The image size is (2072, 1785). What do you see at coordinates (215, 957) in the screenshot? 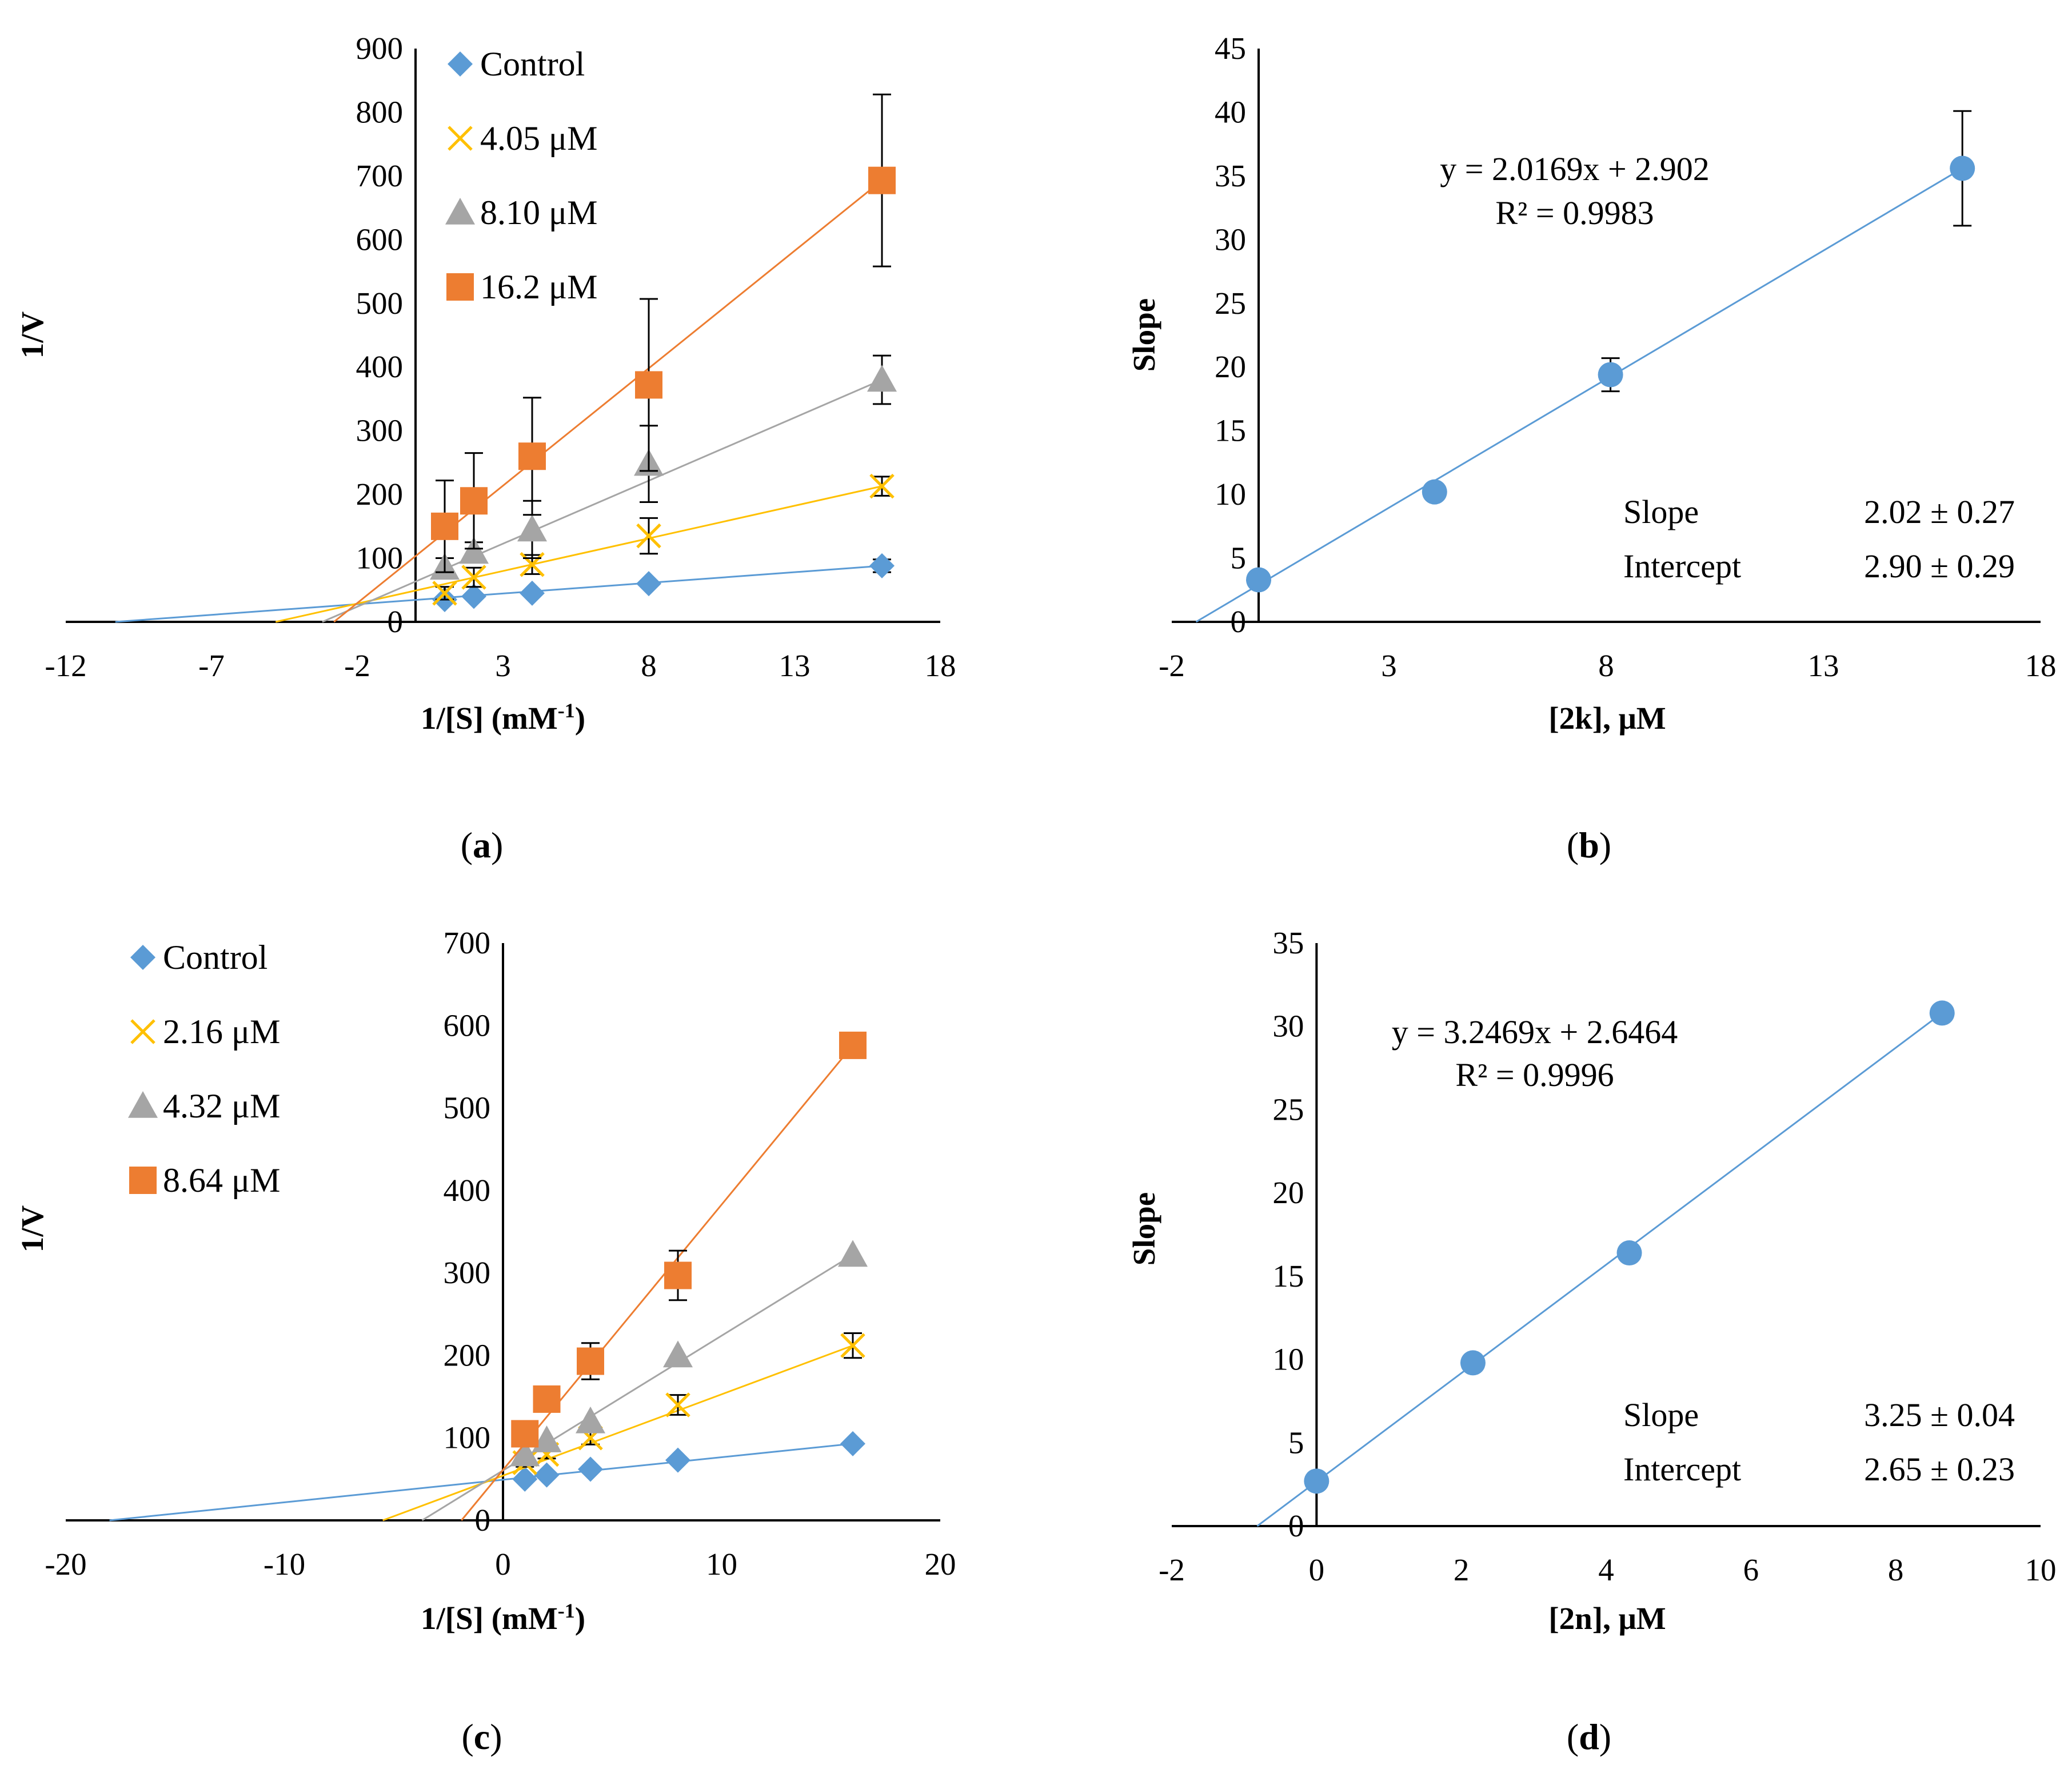
I see `legend-label: Control` at bounding box center [215, 957].